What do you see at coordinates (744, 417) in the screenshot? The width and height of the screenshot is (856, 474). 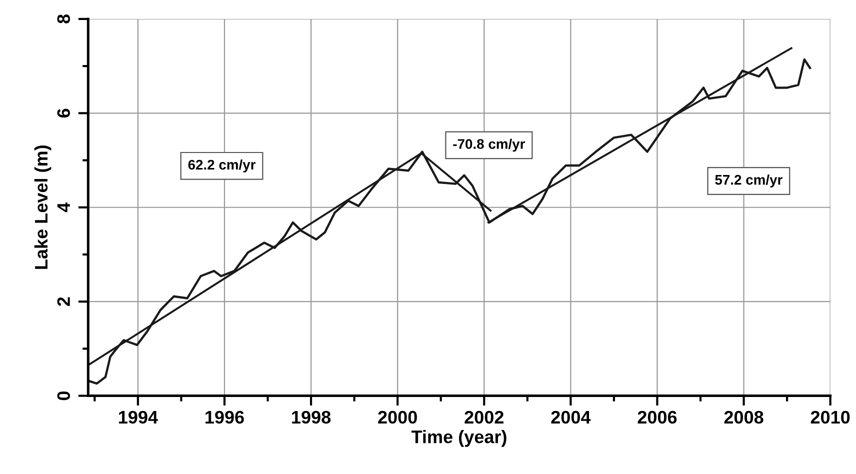 I see `x-tick-label: 2008` at bounding box center [744, 417].